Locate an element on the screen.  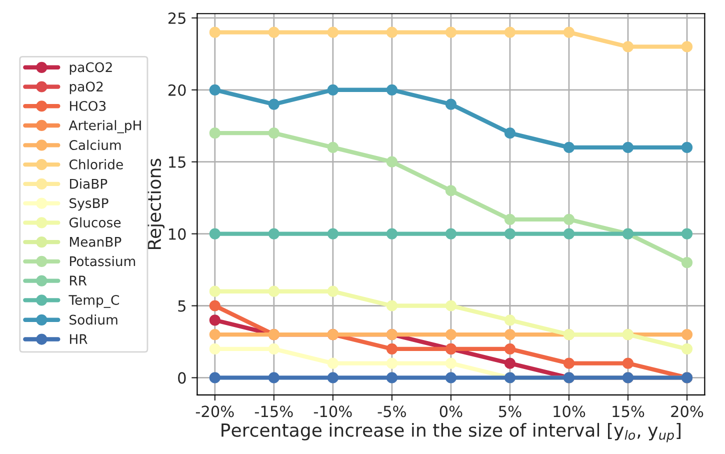
legend-label: DiaBP is located at coordinates (89, 183).